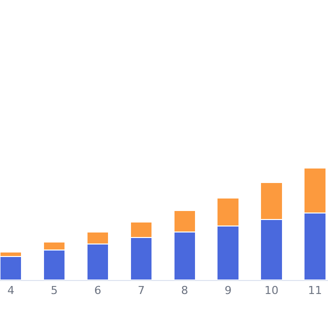 The width and height of the screenshot is (328, 320). What do you see at coordinates (10, 291) in the screenshot?
I see `x-tick-label: 4` at bounding box center [10, 291].